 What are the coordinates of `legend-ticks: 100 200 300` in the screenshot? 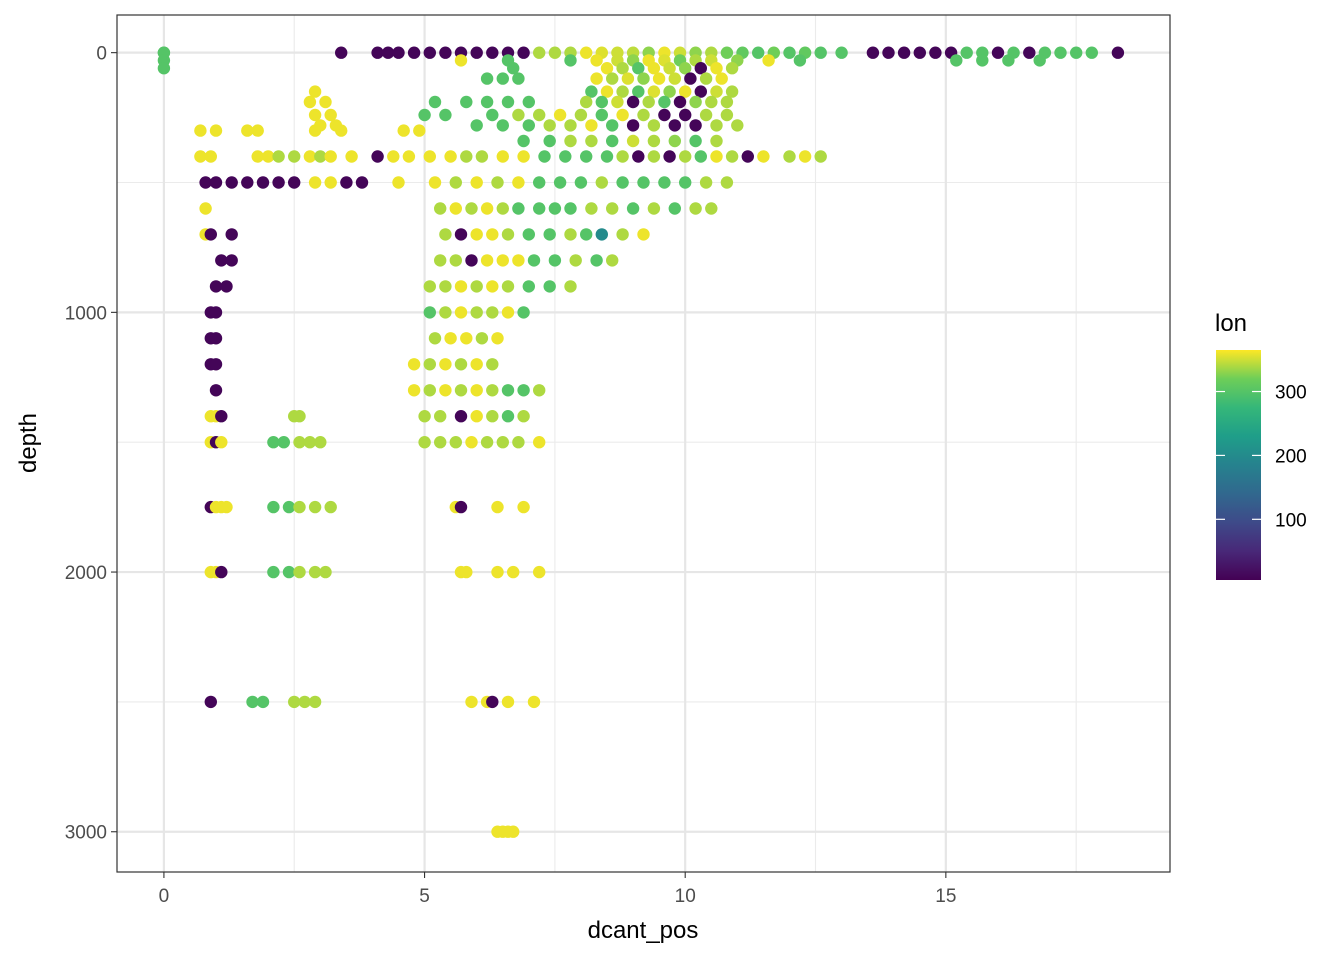 It's located at (1261, 457).